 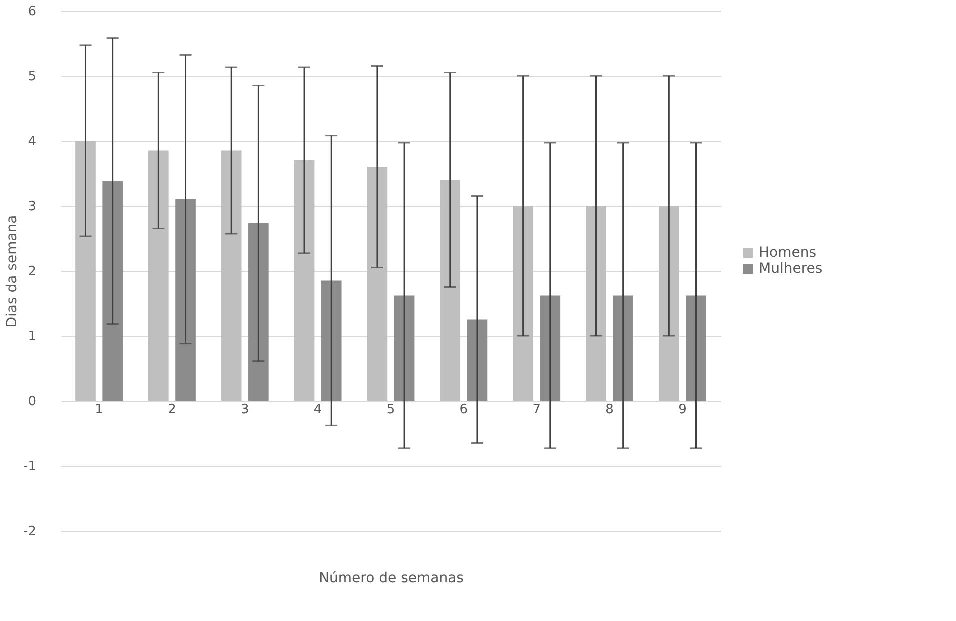 I want to click on x-tick-label: 9, so click(x=682, y=410).